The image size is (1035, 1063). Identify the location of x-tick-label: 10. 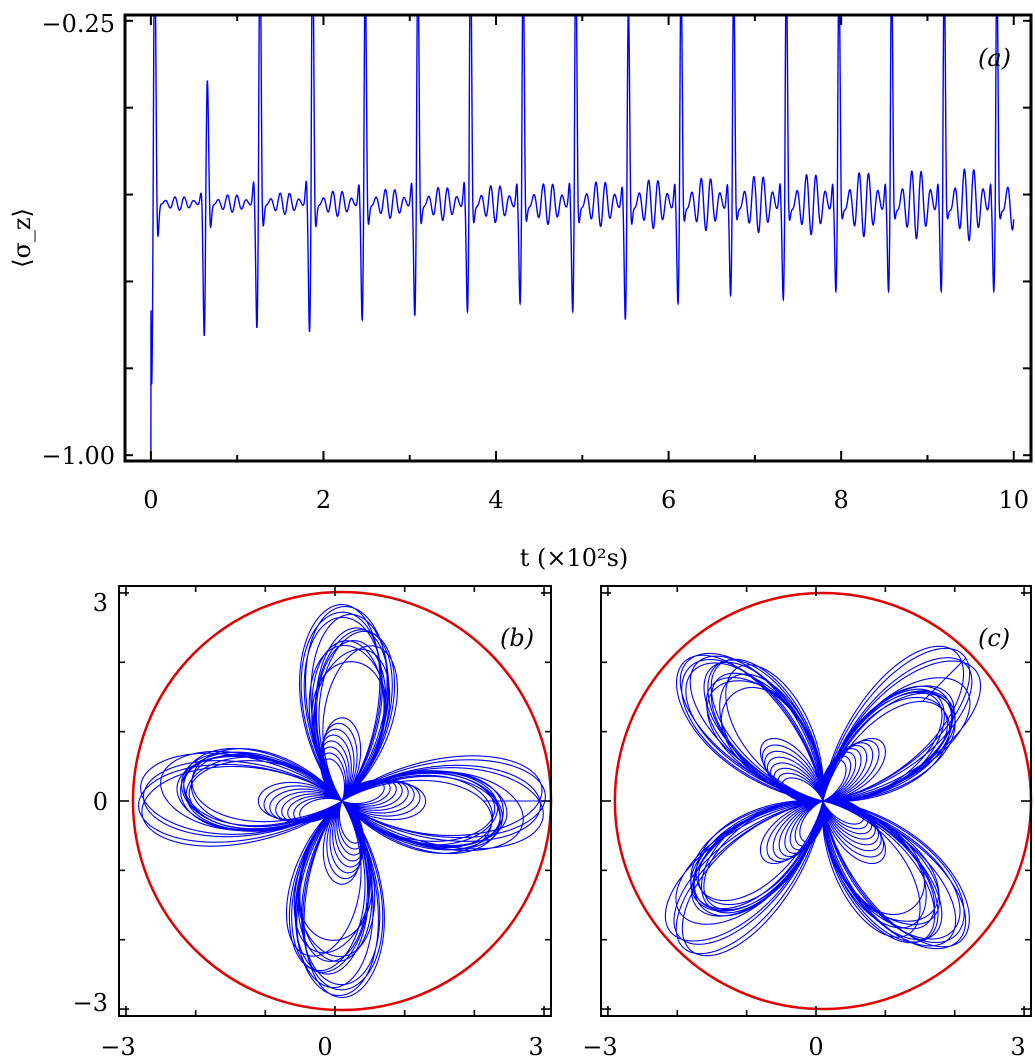
(1013, 500).